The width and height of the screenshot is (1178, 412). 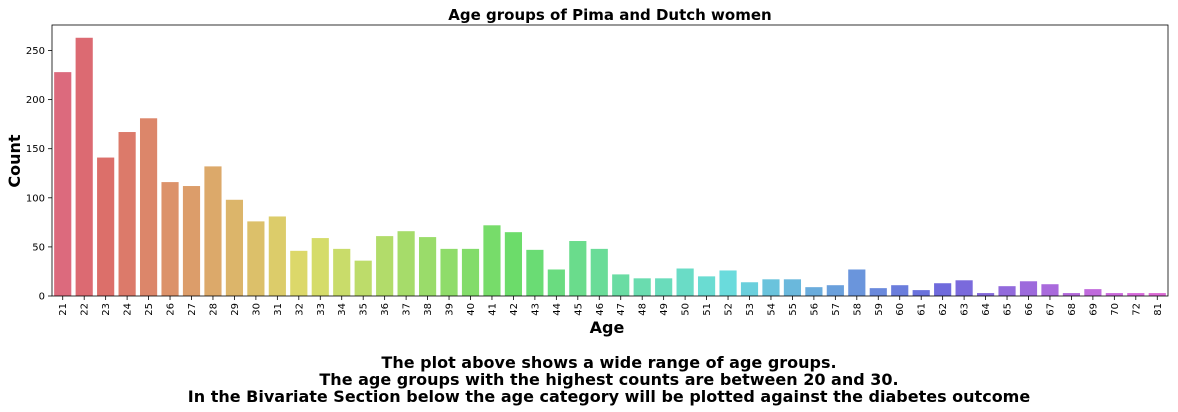 What do you see at coordinates (857, 309) in the screenshot?
I see `x-tick-label: 58` at bounding box center [857, 309].